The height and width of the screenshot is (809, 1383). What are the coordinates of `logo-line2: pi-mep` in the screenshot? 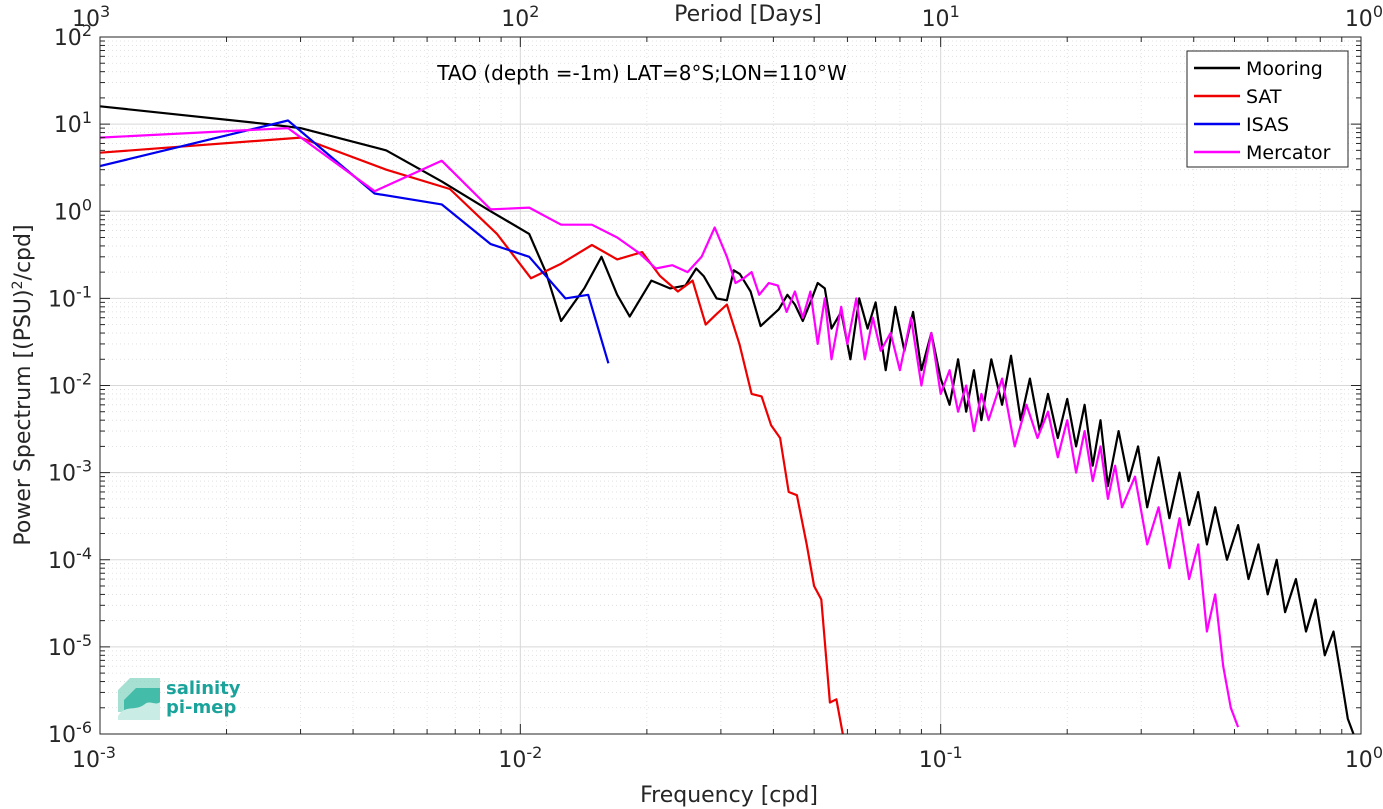 It's located at (201, 707).